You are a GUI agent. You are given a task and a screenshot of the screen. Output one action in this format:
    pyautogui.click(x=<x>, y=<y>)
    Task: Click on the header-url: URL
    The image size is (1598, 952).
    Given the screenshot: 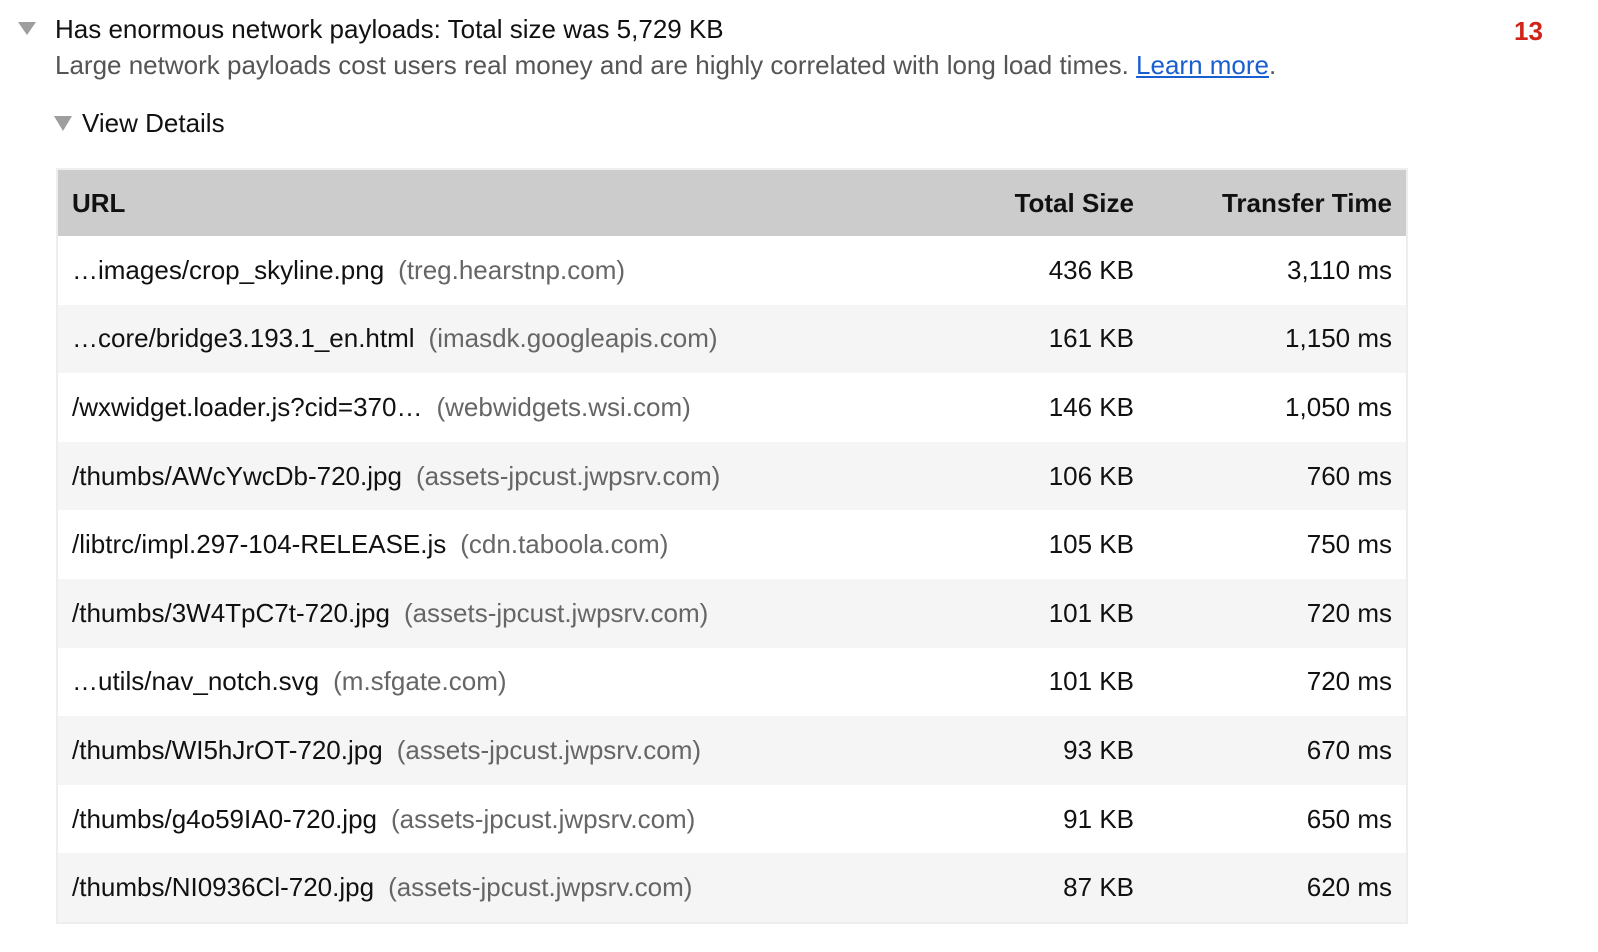 What is the action you would take?
    pyautogui.click(x=473, y=202)
    